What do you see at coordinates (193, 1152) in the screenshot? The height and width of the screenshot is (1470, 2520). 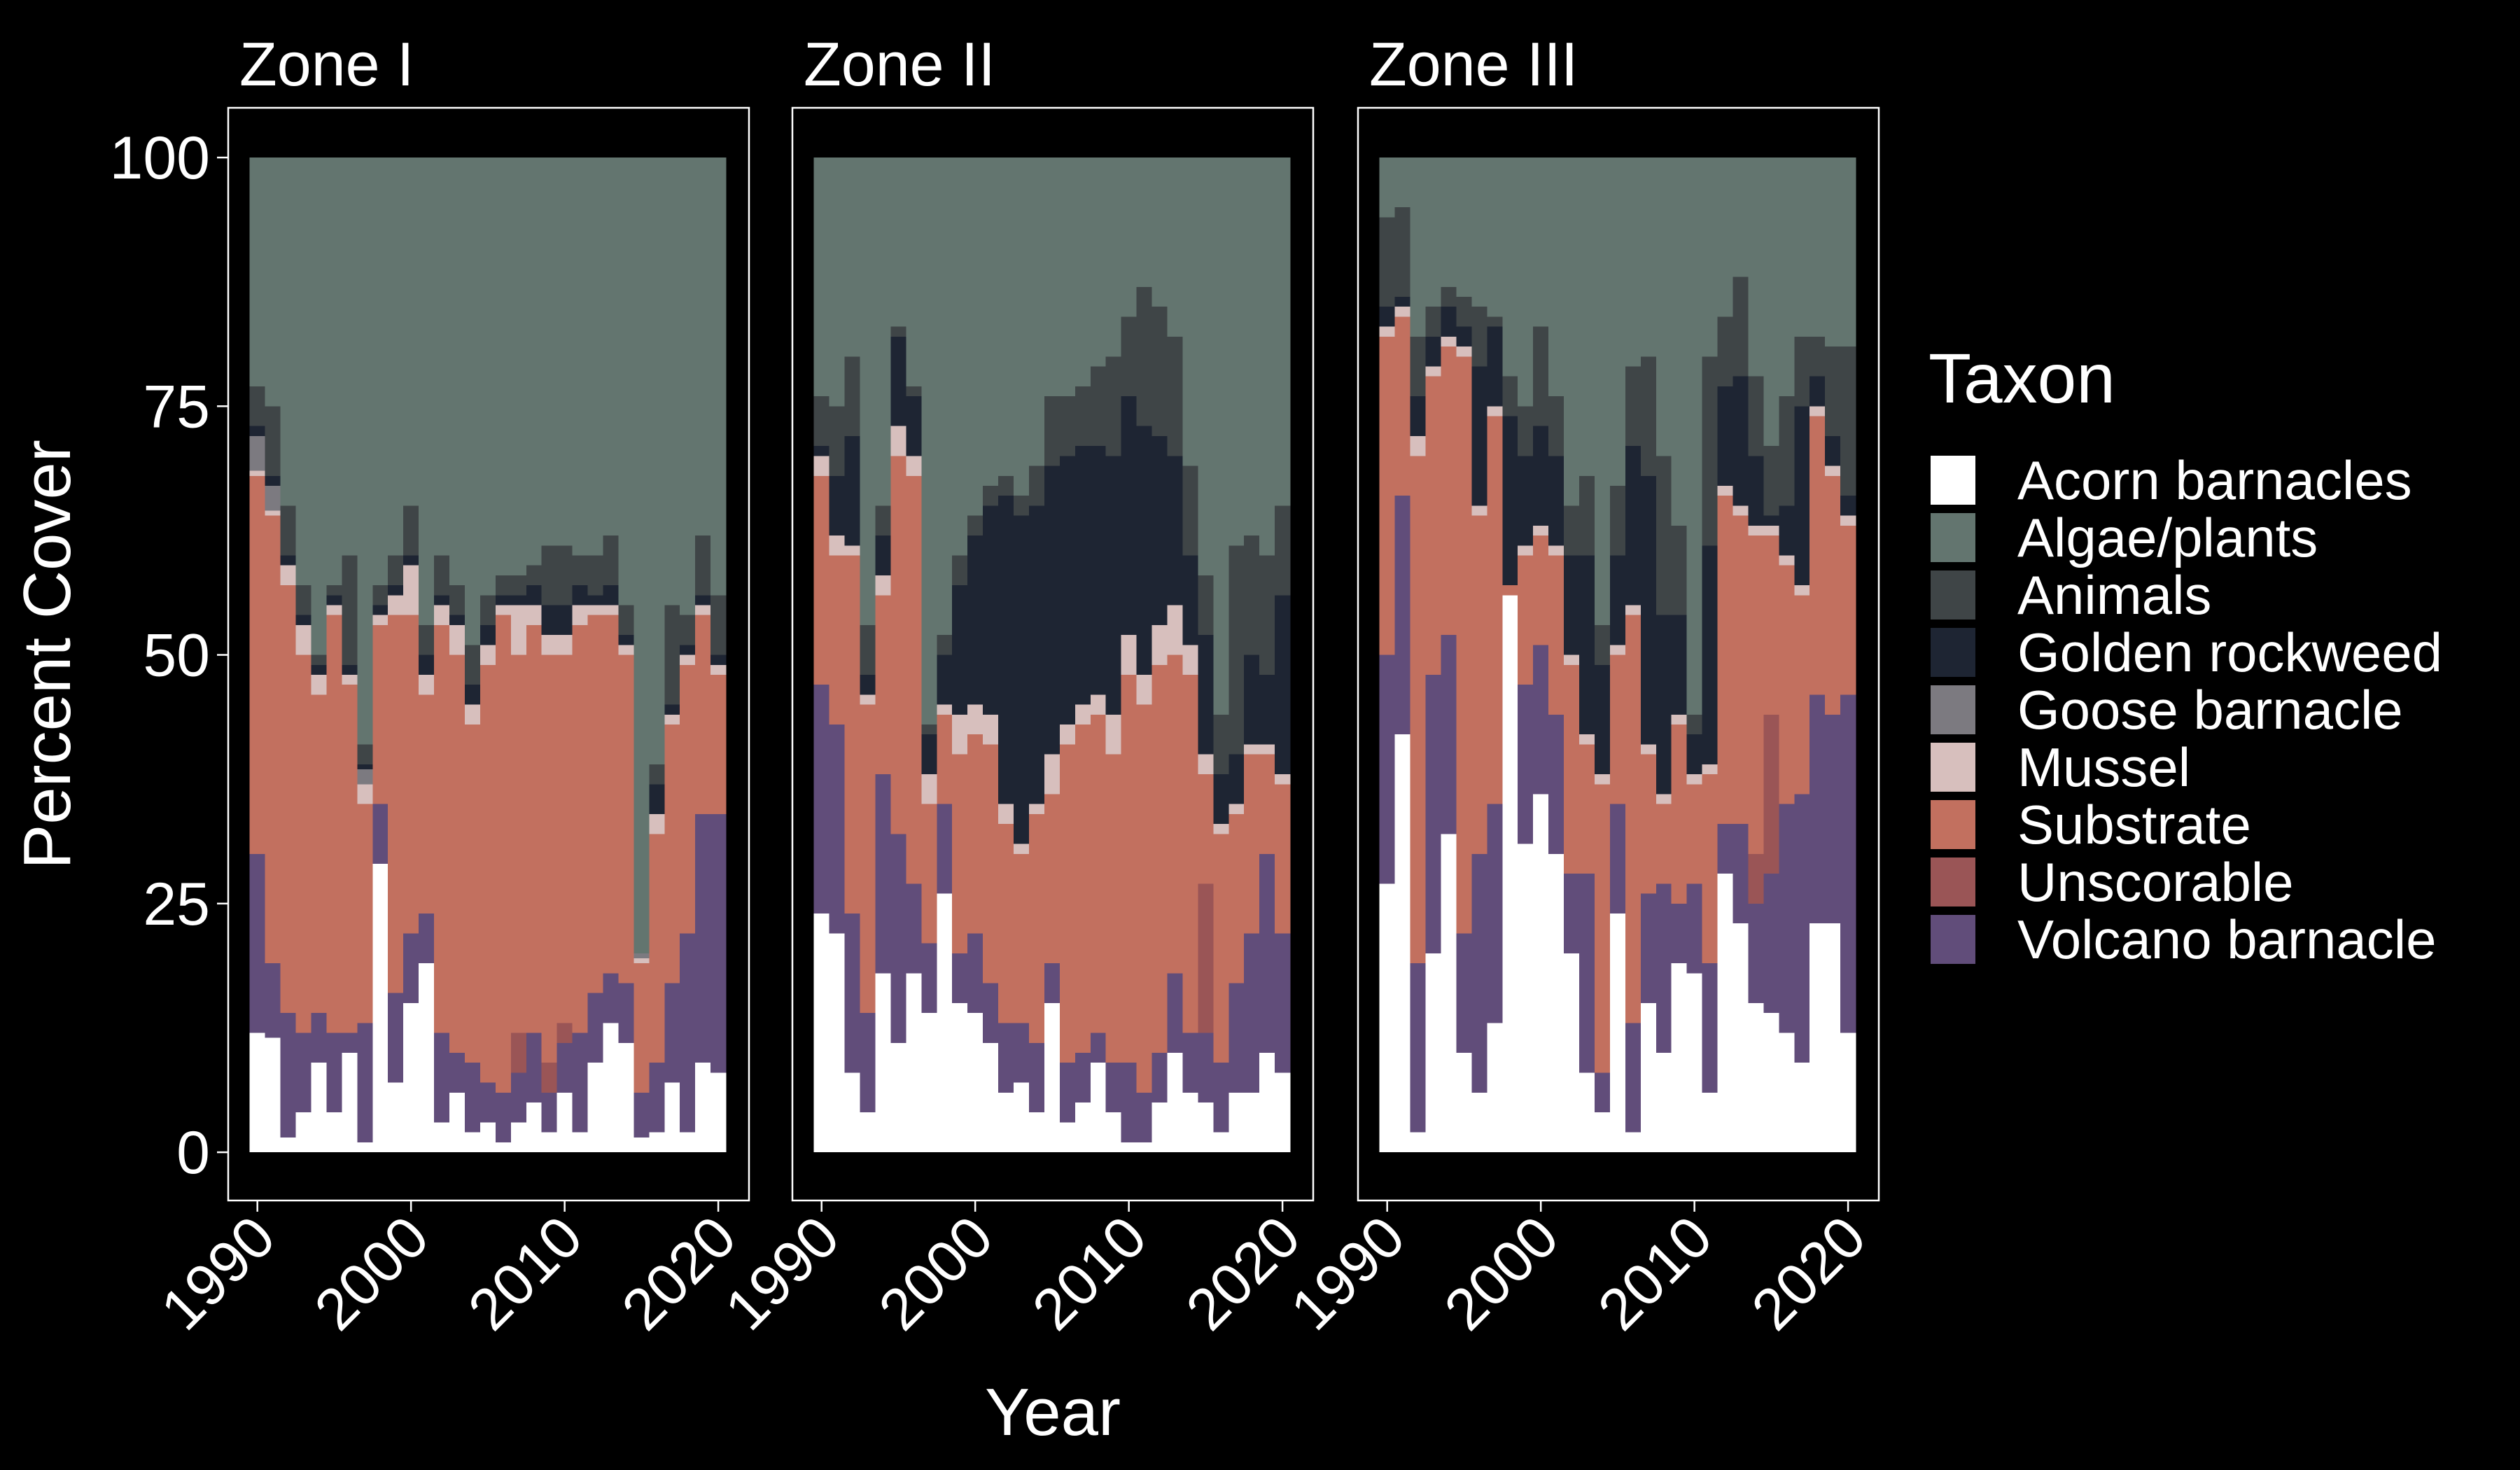 I see `y-tick-label: 0` at bounding box center [193, 1152].